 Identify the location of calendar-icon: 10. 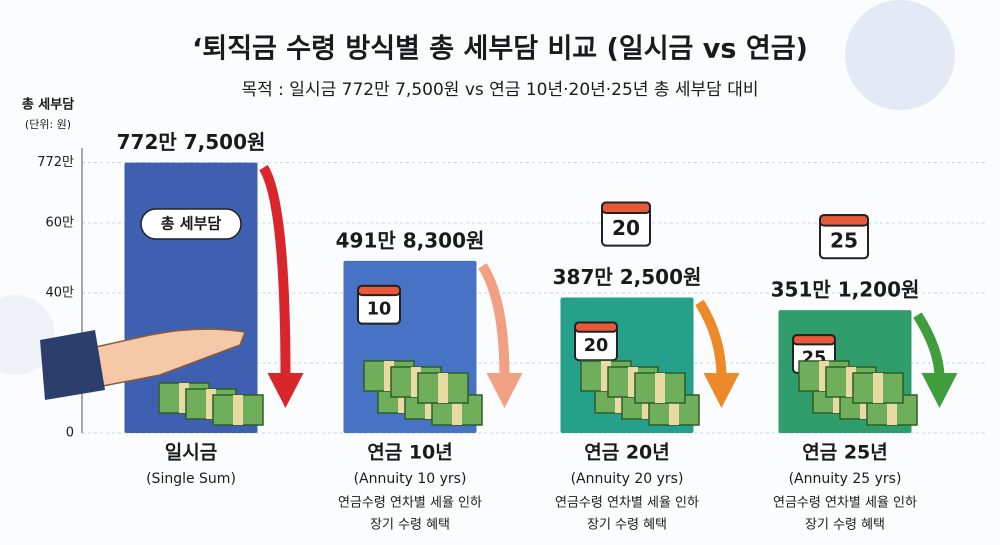
(379, 304).